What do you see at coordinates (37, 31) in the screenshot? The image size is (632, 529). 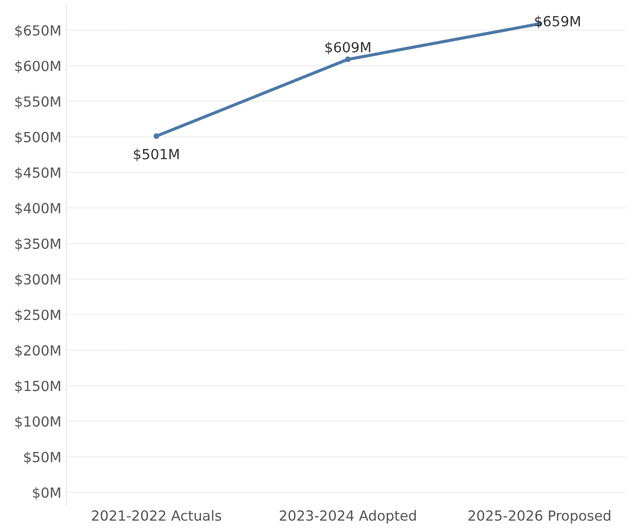 I see `y-tick-label: $650M` at bounding box center [37, 31].